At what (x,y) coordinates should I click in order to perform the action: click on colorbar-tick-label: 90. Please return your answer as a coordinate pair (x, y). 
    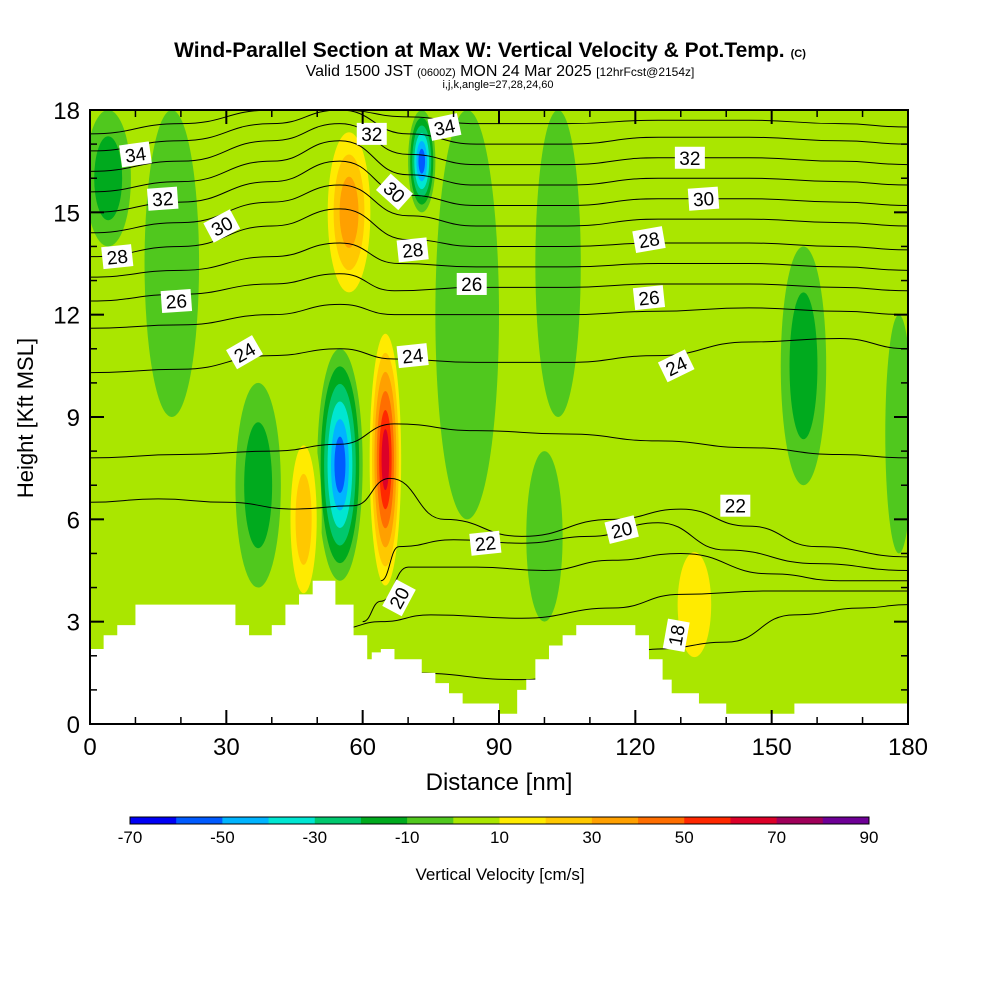
    Looking at the image, I should click on (869, 837).